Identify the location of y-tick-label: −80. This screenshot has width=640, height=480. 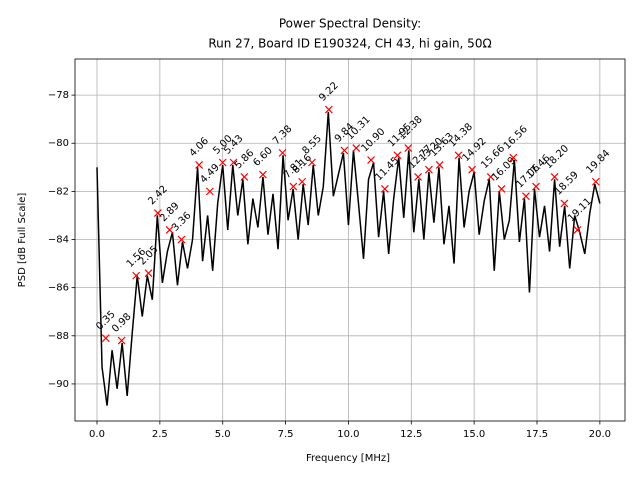
(58, 143).